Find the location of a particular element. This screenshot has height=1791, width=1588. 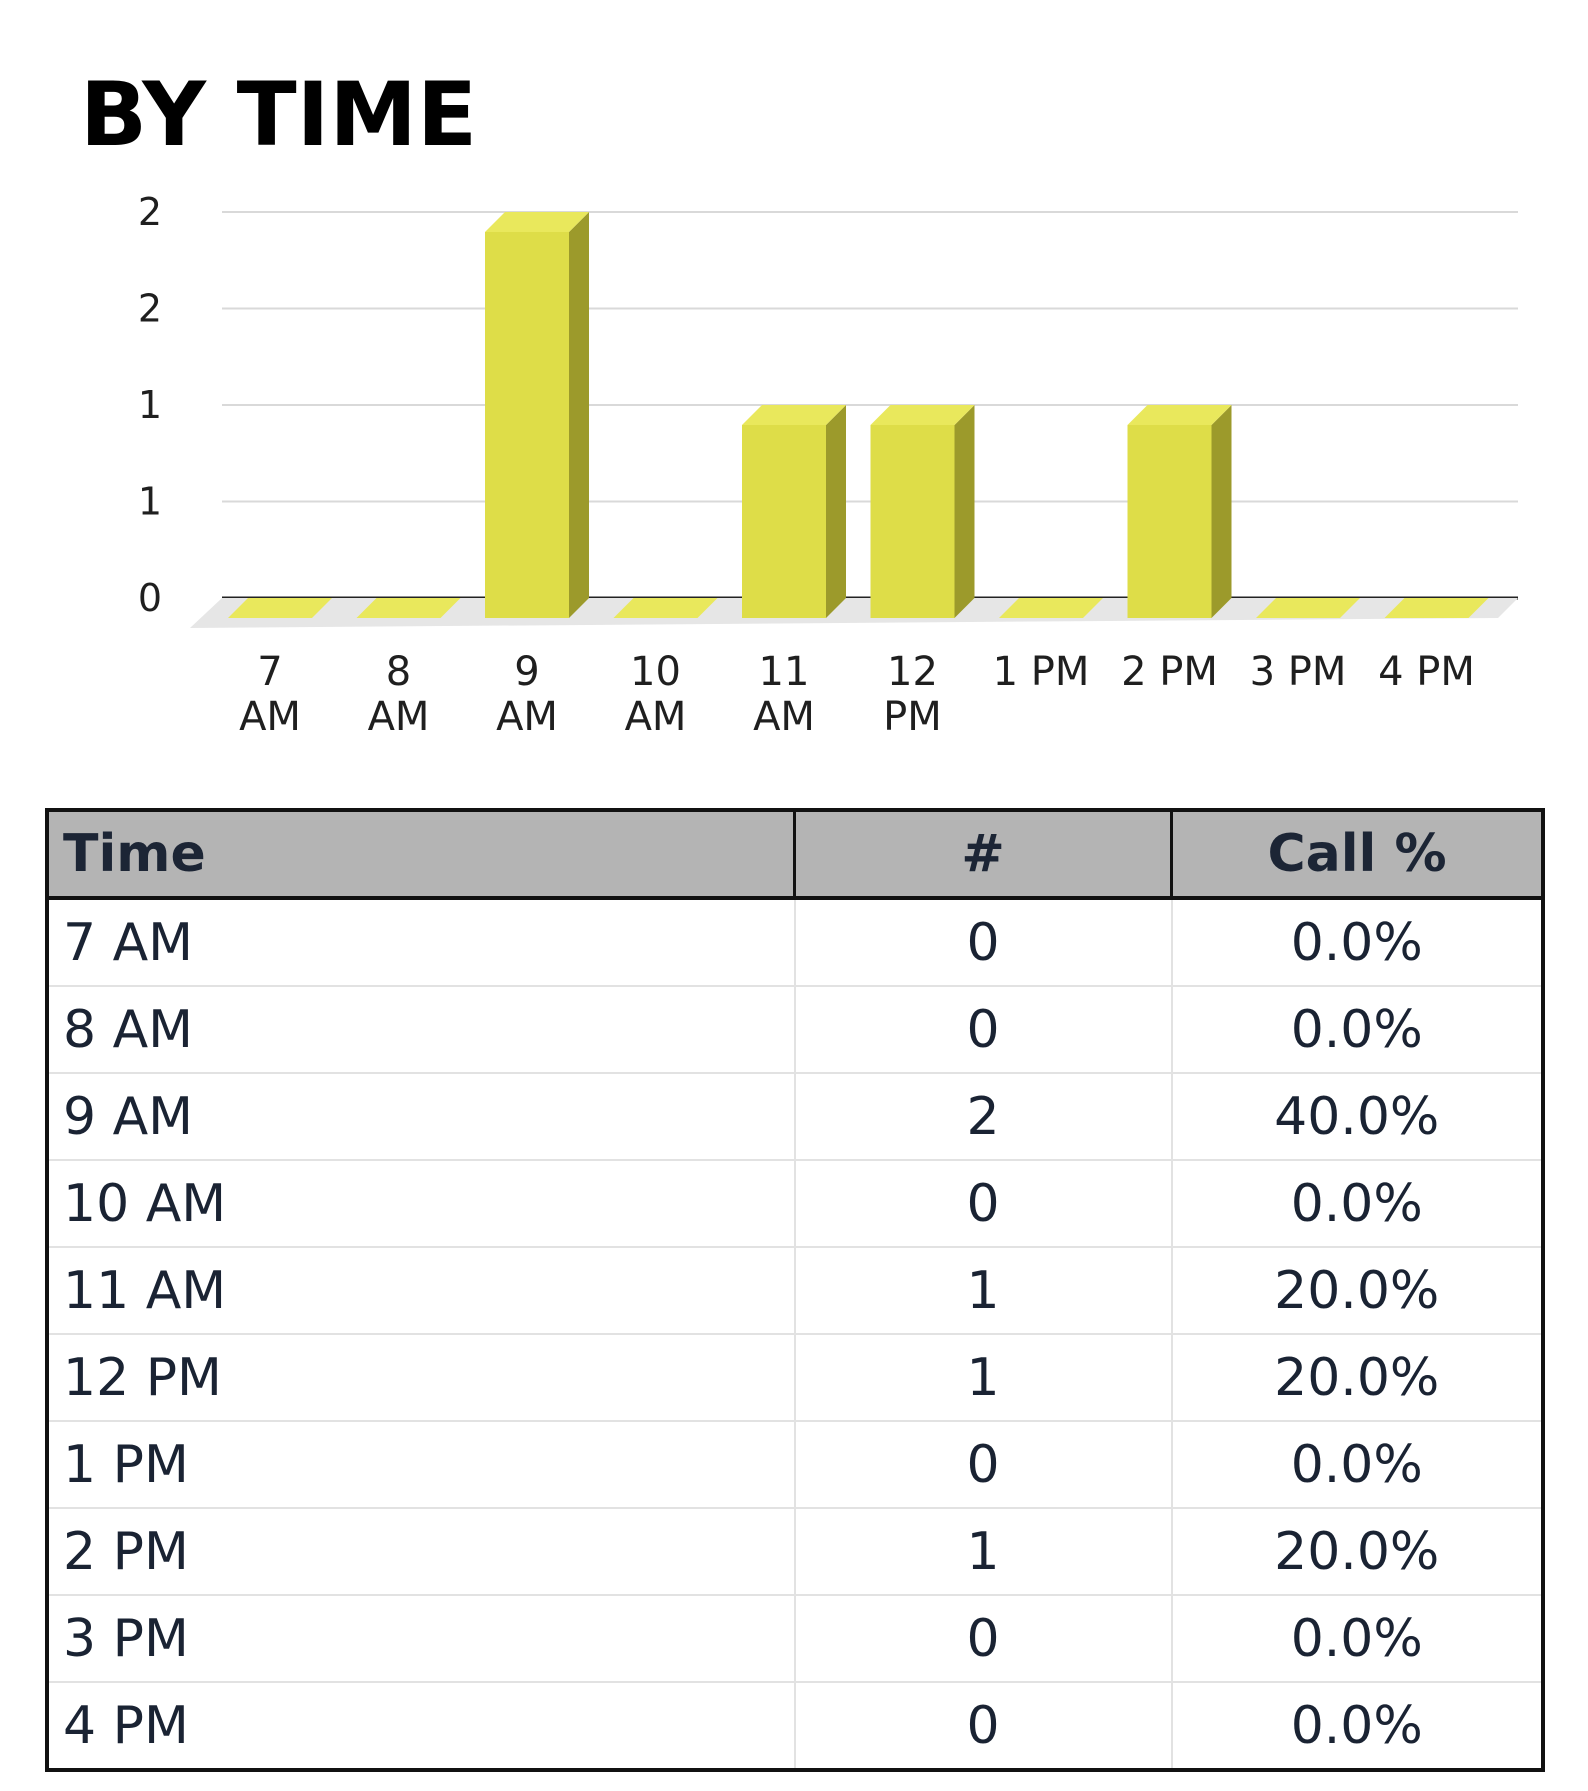

table-row: 4 PM 0 0.0% is located at coordinates (795, 1726).